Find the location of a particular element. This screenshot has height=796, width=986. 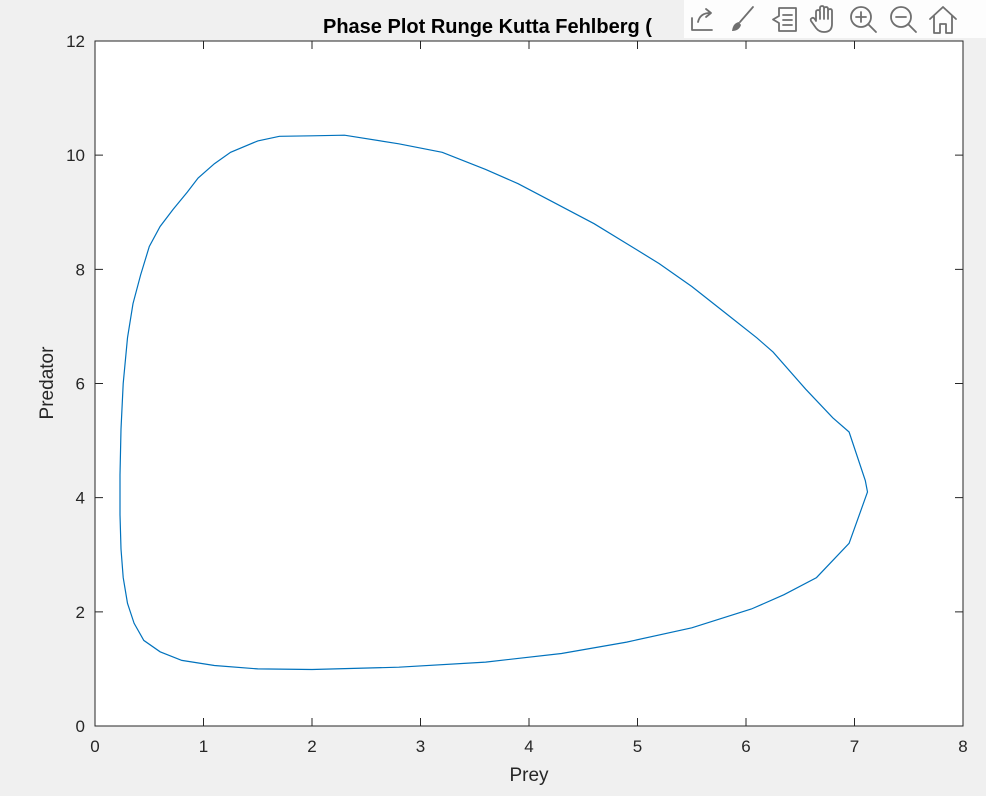

home-icon is located at coordinates (943, 19).